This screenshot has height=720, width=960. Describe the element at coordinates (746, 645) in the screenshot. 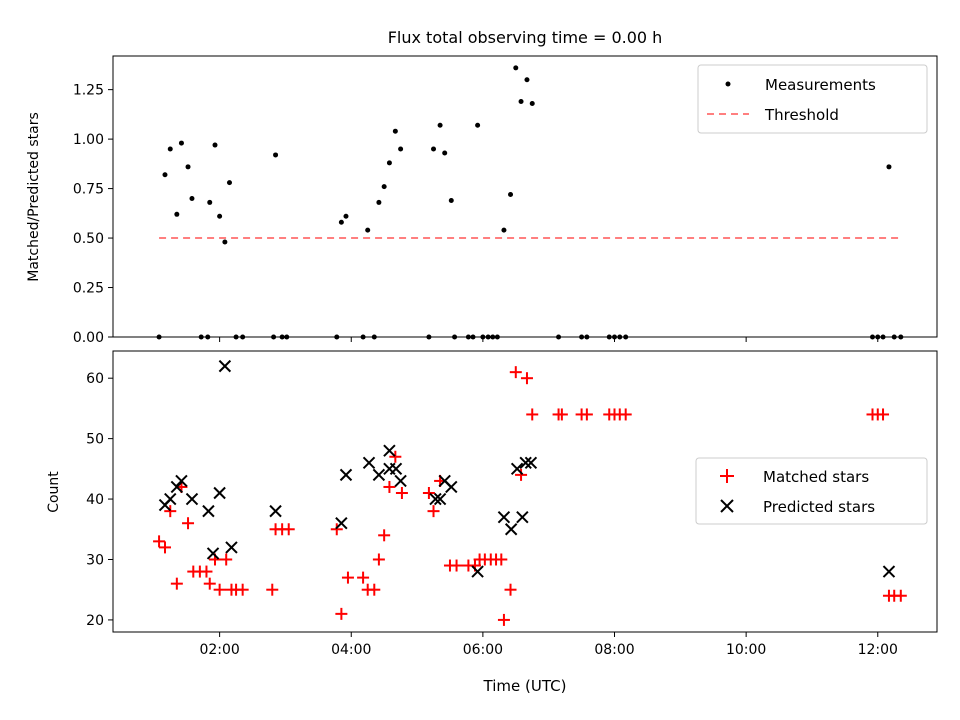

I see `count-x-tick: 10:00` at that location.